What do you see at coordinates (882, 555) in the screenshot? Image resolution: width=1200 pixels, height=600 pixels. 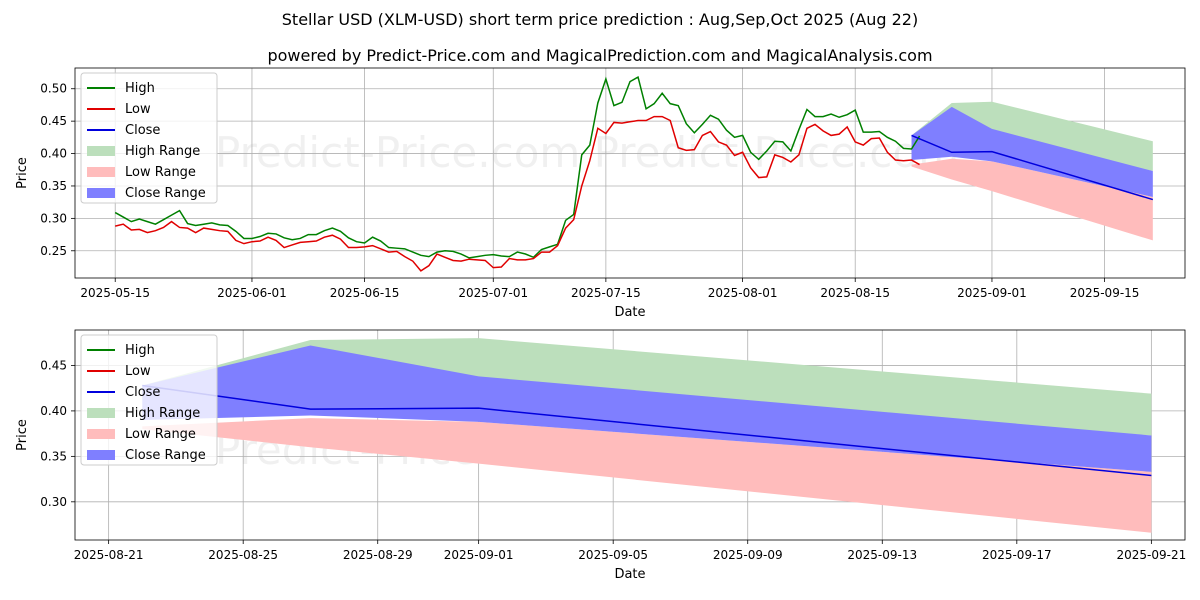 I see `x-tick-label: 2025-09-13` at bounding box center [882, 555].